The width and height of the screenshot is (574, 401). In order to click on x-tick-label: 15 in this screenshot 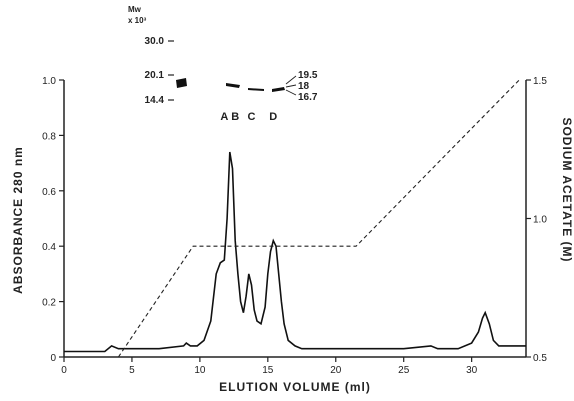, I will do `click(268, 370)`.